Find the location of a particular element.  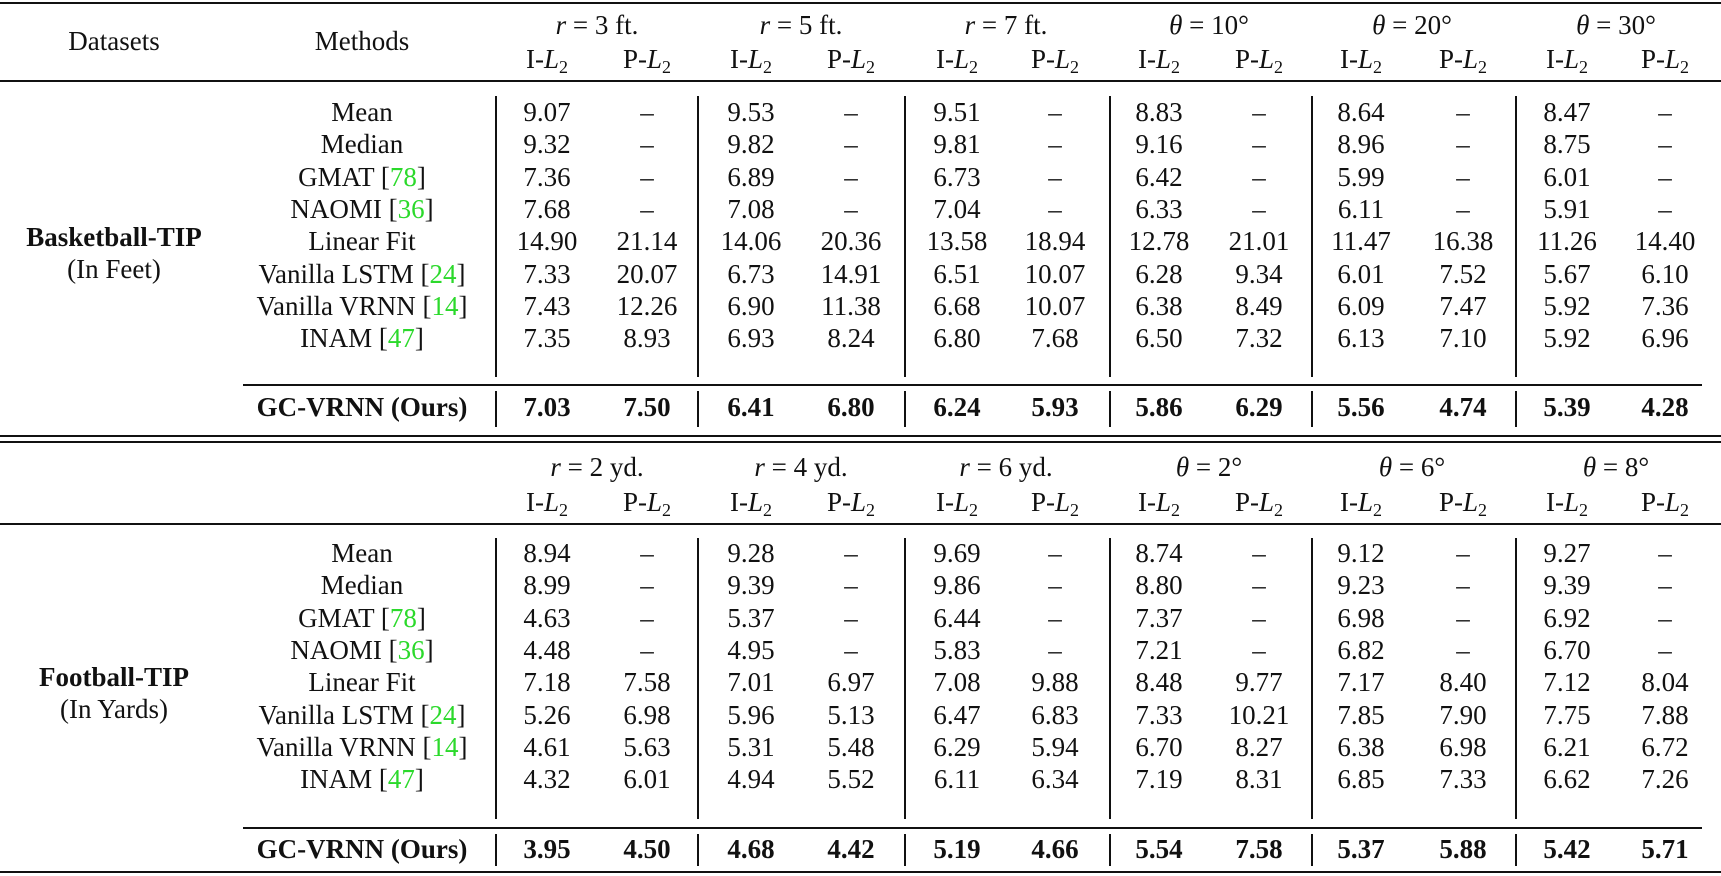

table-cell: 5.67 is located at coordinates (1567, 273).